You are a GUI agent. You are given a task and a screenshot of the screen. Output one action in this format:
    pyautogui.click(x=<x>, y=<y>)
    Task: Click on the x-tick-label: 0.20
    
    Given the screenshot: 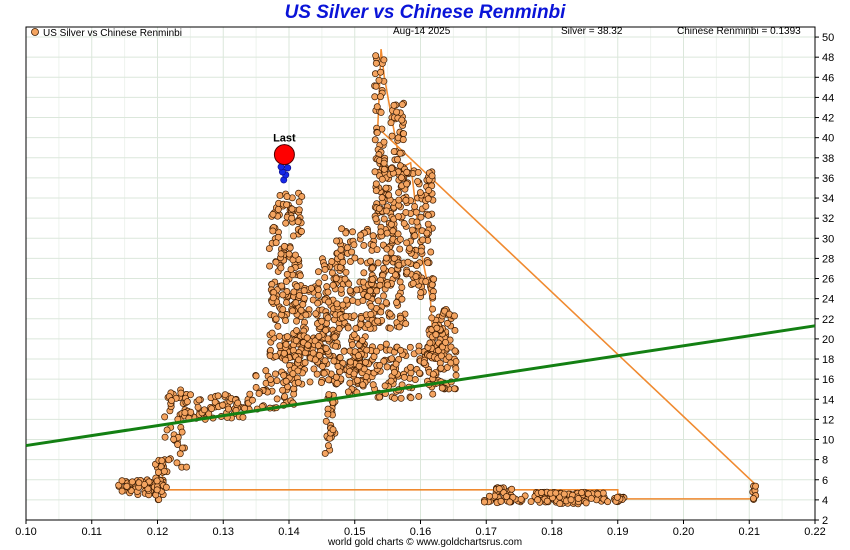 What is the action you would take?
    pyautogui.click(x=683, y=532)
    